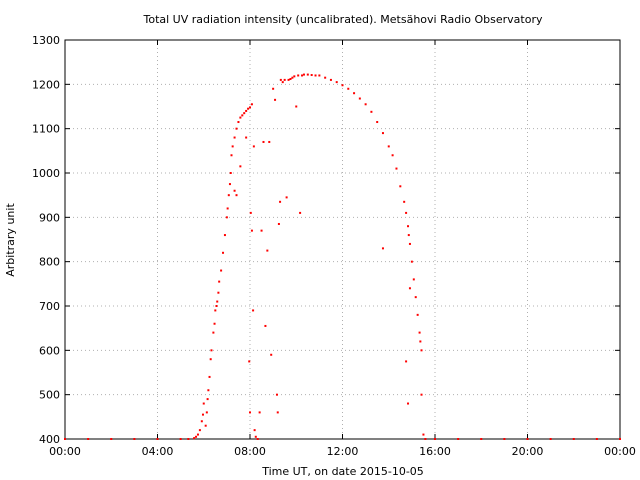 Image resolution: width=640 pixels, height=480 pixels. Describe the element at coordinates (49, 217) in the screenshot. I see `y-tick-label: 900` at that location.